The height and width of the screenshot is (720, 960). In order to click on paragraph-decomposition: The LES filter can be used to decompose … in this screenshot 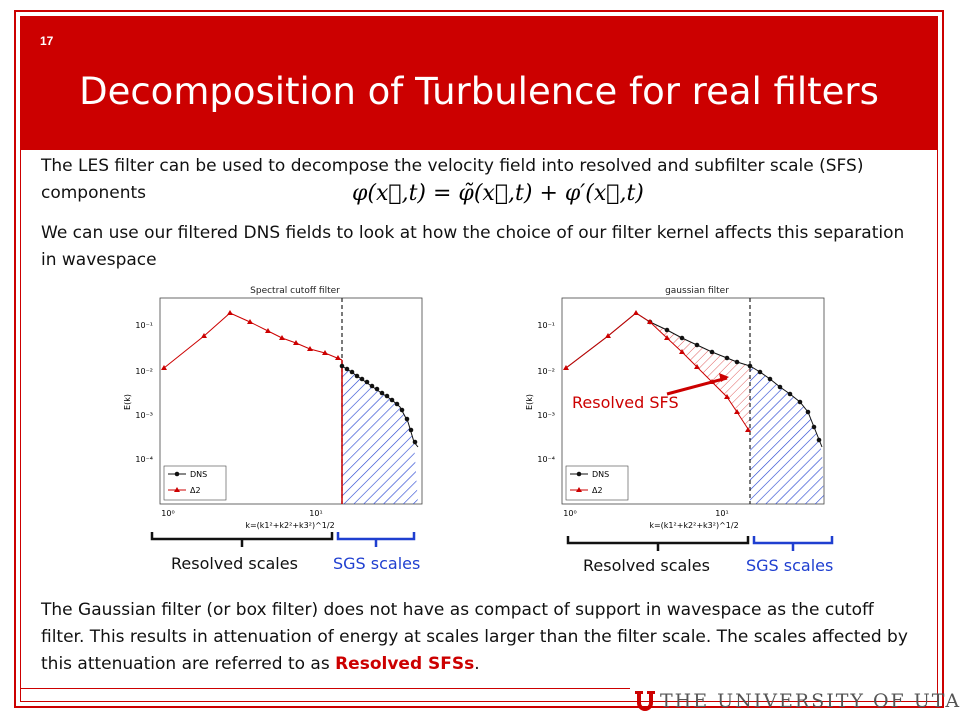, I will do `click(452, 179)`.